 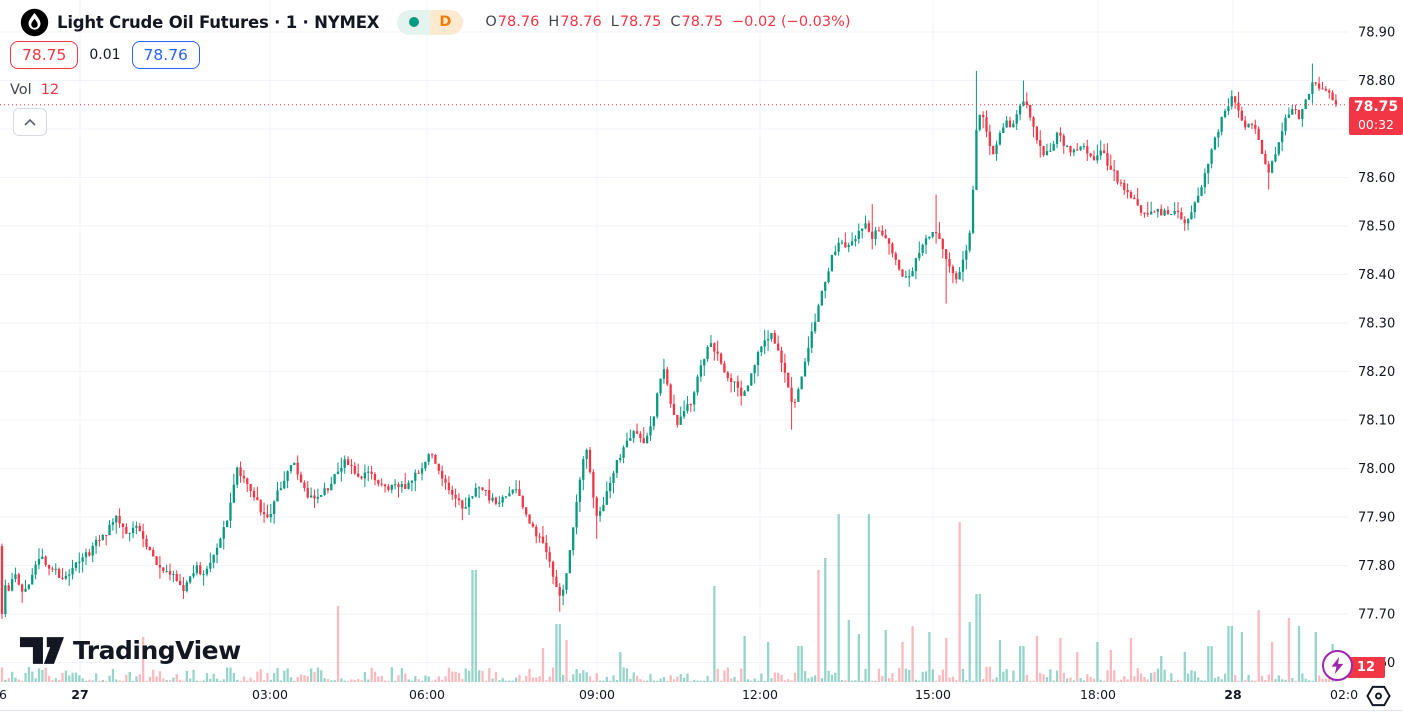 What do you see at coordinates (79, 694) in the screenshot?
I see `svg-text: 27` at bounding box center [79, 694].